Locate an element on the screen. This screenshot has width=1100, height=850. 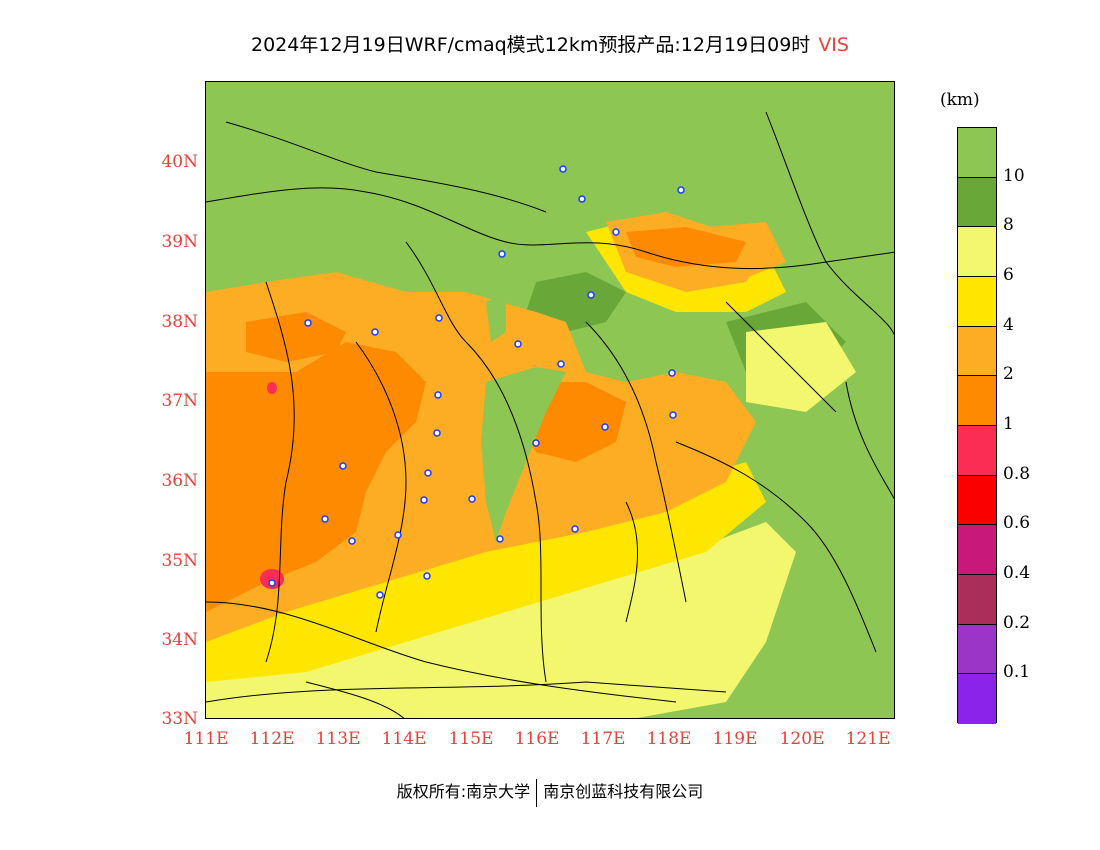
lat-label: 34N is located at coordinates (179, 640).